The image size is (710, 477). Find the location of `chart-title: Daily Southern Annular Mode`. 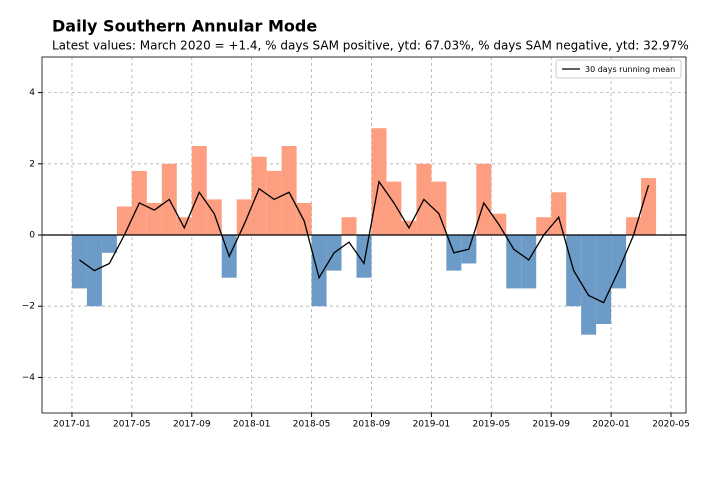

chart-title: Daily Southern Annular Mode is located at coordinates (184, 26).